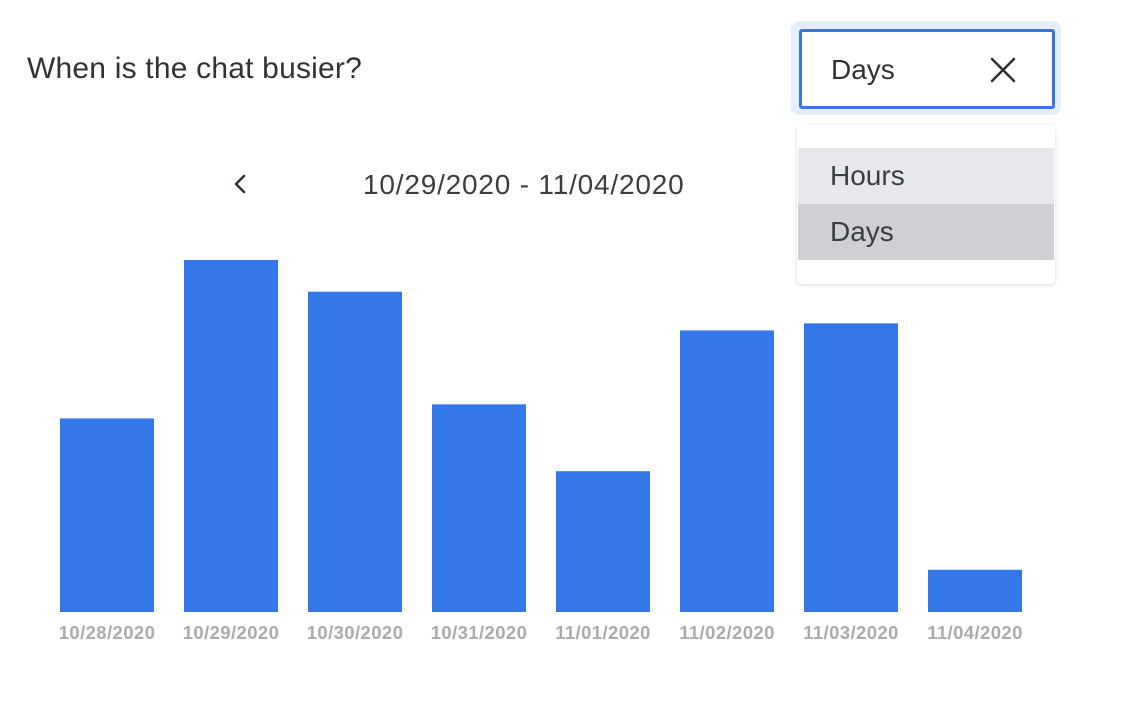 The image size is (1124, 726). I want to click on x-tick-label: 11/04/2020, so click(975, 632).